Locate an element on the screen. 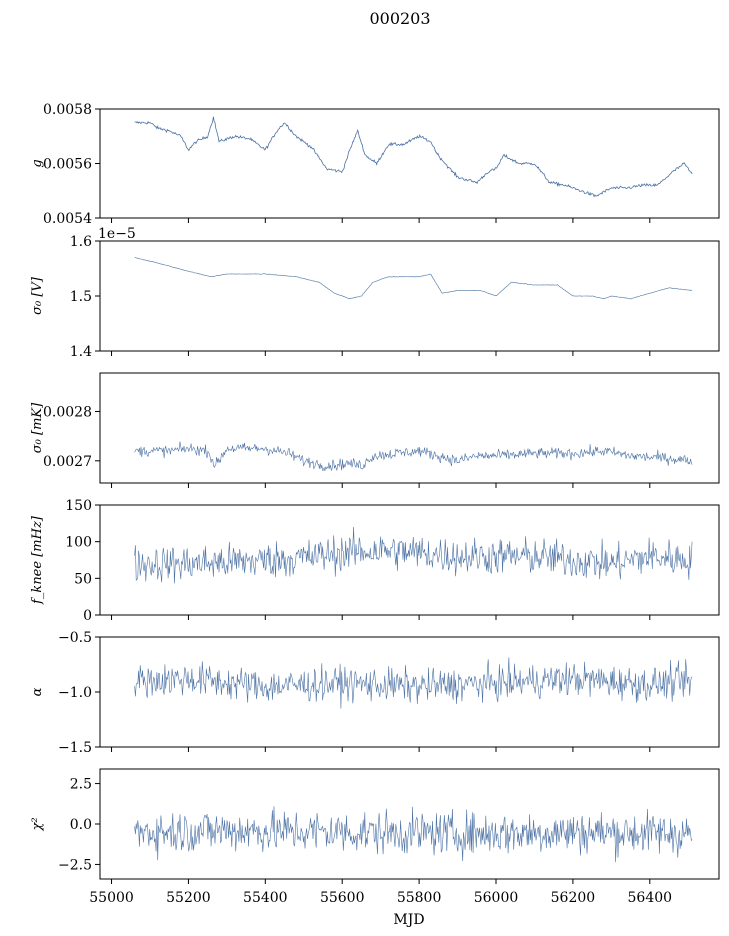 This screenshot has width=729, height=936. x-tick-label: 55400 is located at coordinates (265, 898).